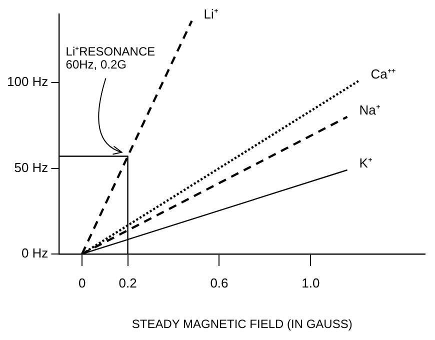 This screenshot has height=340, width=435. I want to click on series-label: Na⁺, so click(369, 110).